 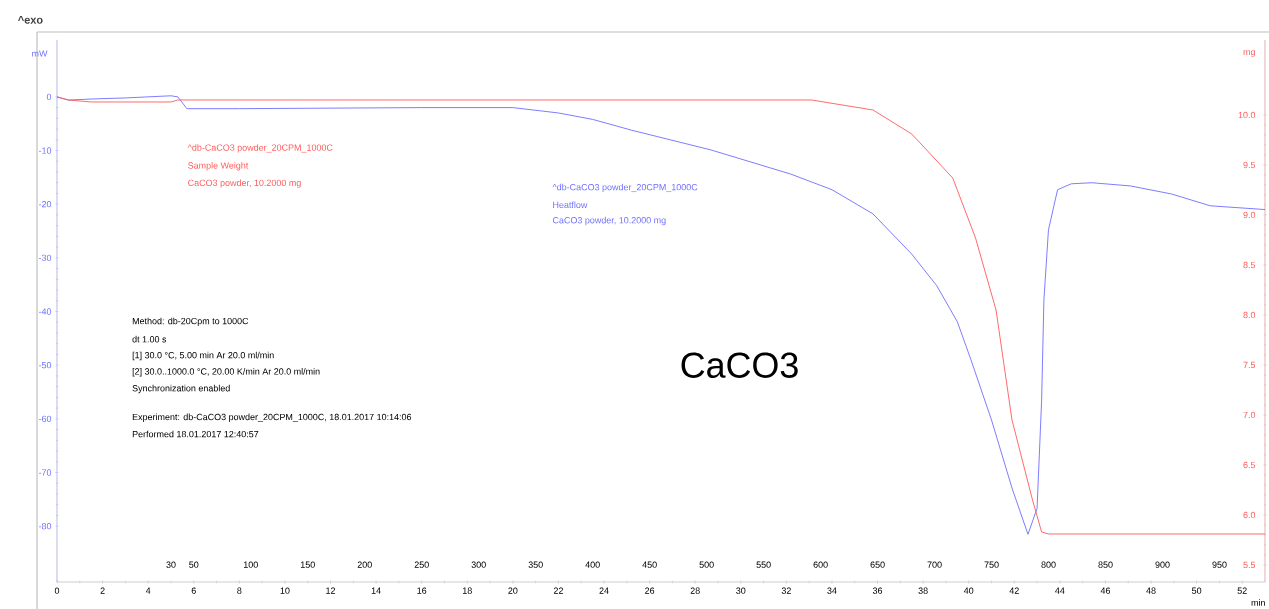 I want to click on x-tick-label: 10, so click(x=285, y=590).